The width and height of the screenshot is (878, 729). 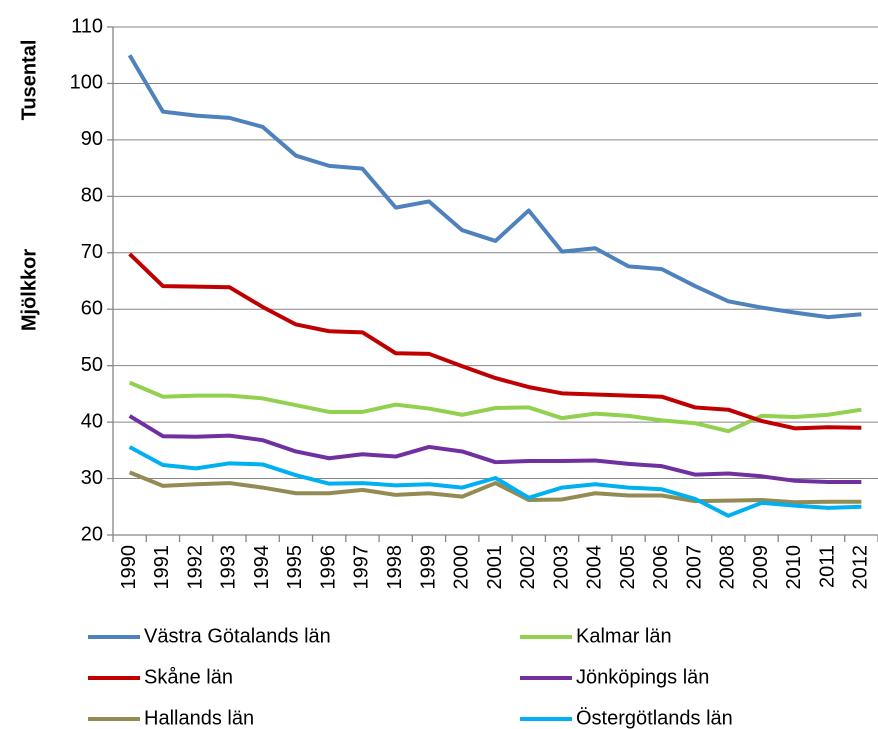 I want to click on x-tick-label: 1999, so click(x=428, y=567).